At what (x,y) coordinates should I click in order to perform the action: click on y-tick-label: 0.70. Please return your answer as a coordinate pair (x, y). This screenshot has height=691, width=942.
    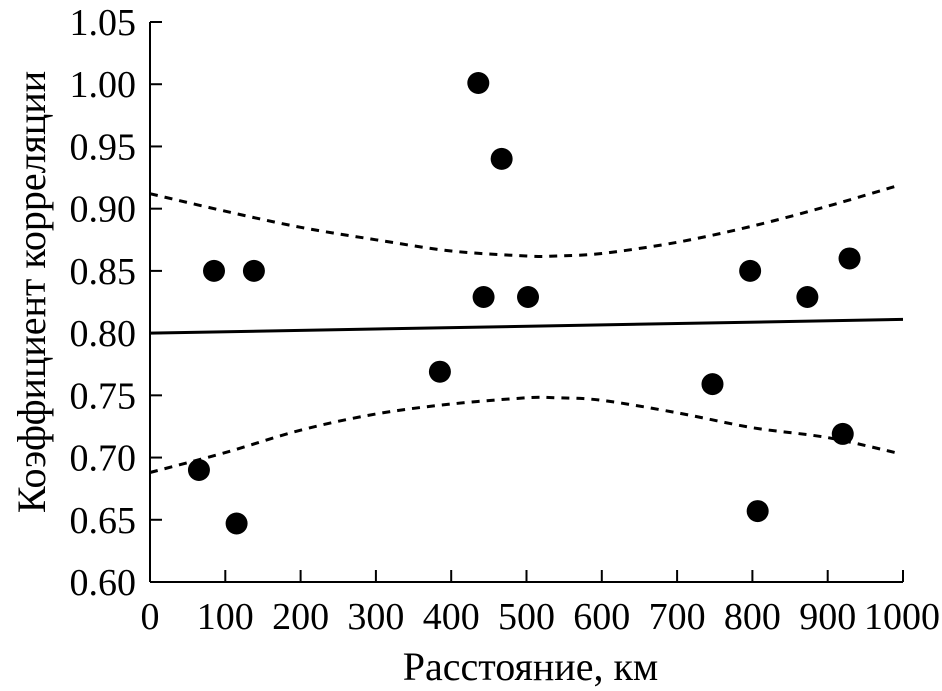
    Looking at the image, I should click on (103, 459).